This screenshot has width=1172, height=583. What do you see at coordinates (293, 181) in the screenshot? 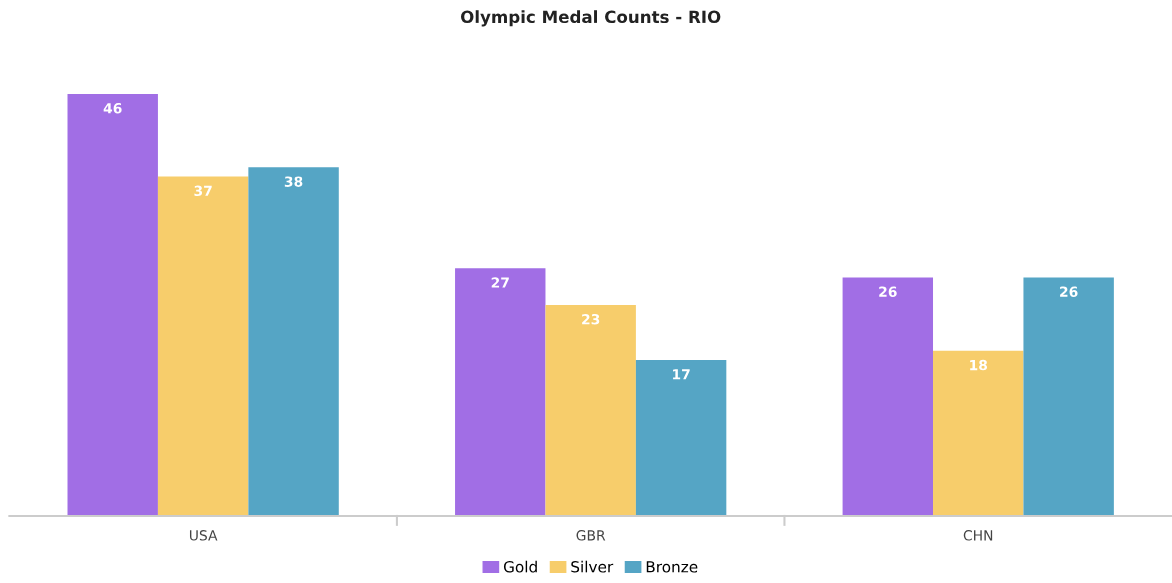
I see `data-label: 38` at bounding box center [293, 181].